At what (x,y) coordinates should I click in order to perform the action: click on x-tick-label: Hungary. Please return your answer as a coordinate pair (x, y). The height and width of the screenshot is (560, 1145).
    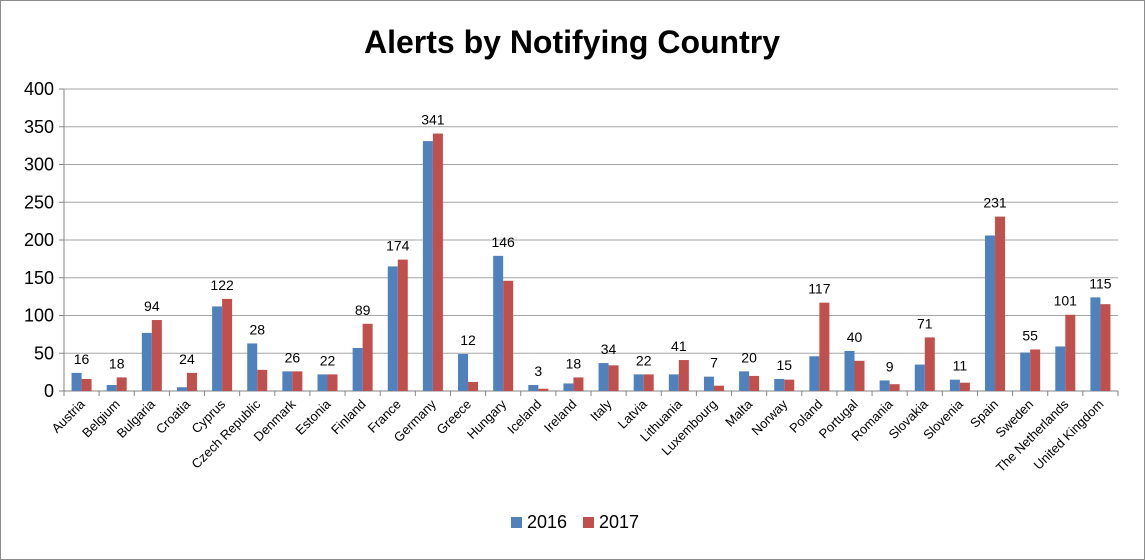
    Looking at the image, I should click on (487, 419).